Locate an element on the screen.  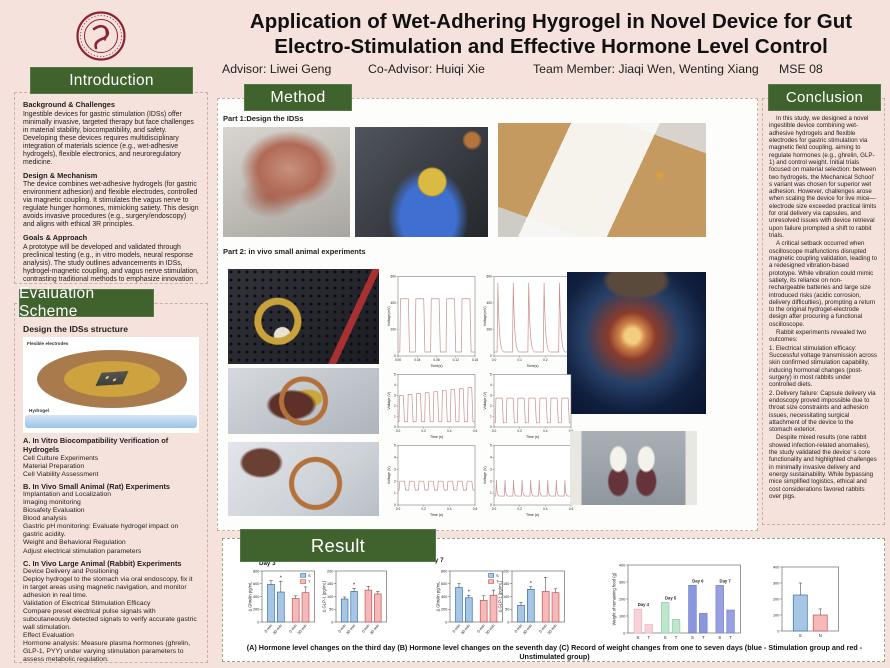
eval-line: Effect Evaluation is located at coordinates (48, 636).